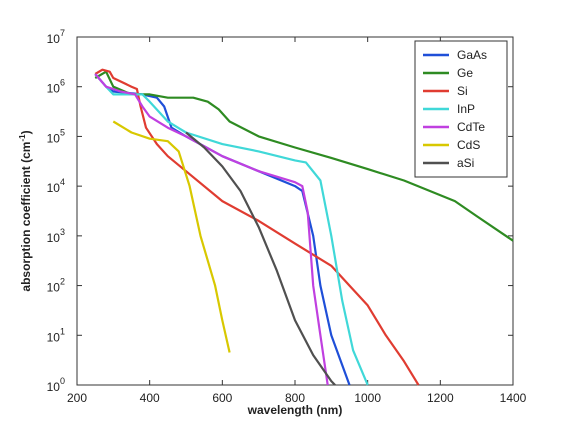 The height and width of the screenshot is (435, 567). I want to click on y-tick-exponent: 7, so click(62, 33).